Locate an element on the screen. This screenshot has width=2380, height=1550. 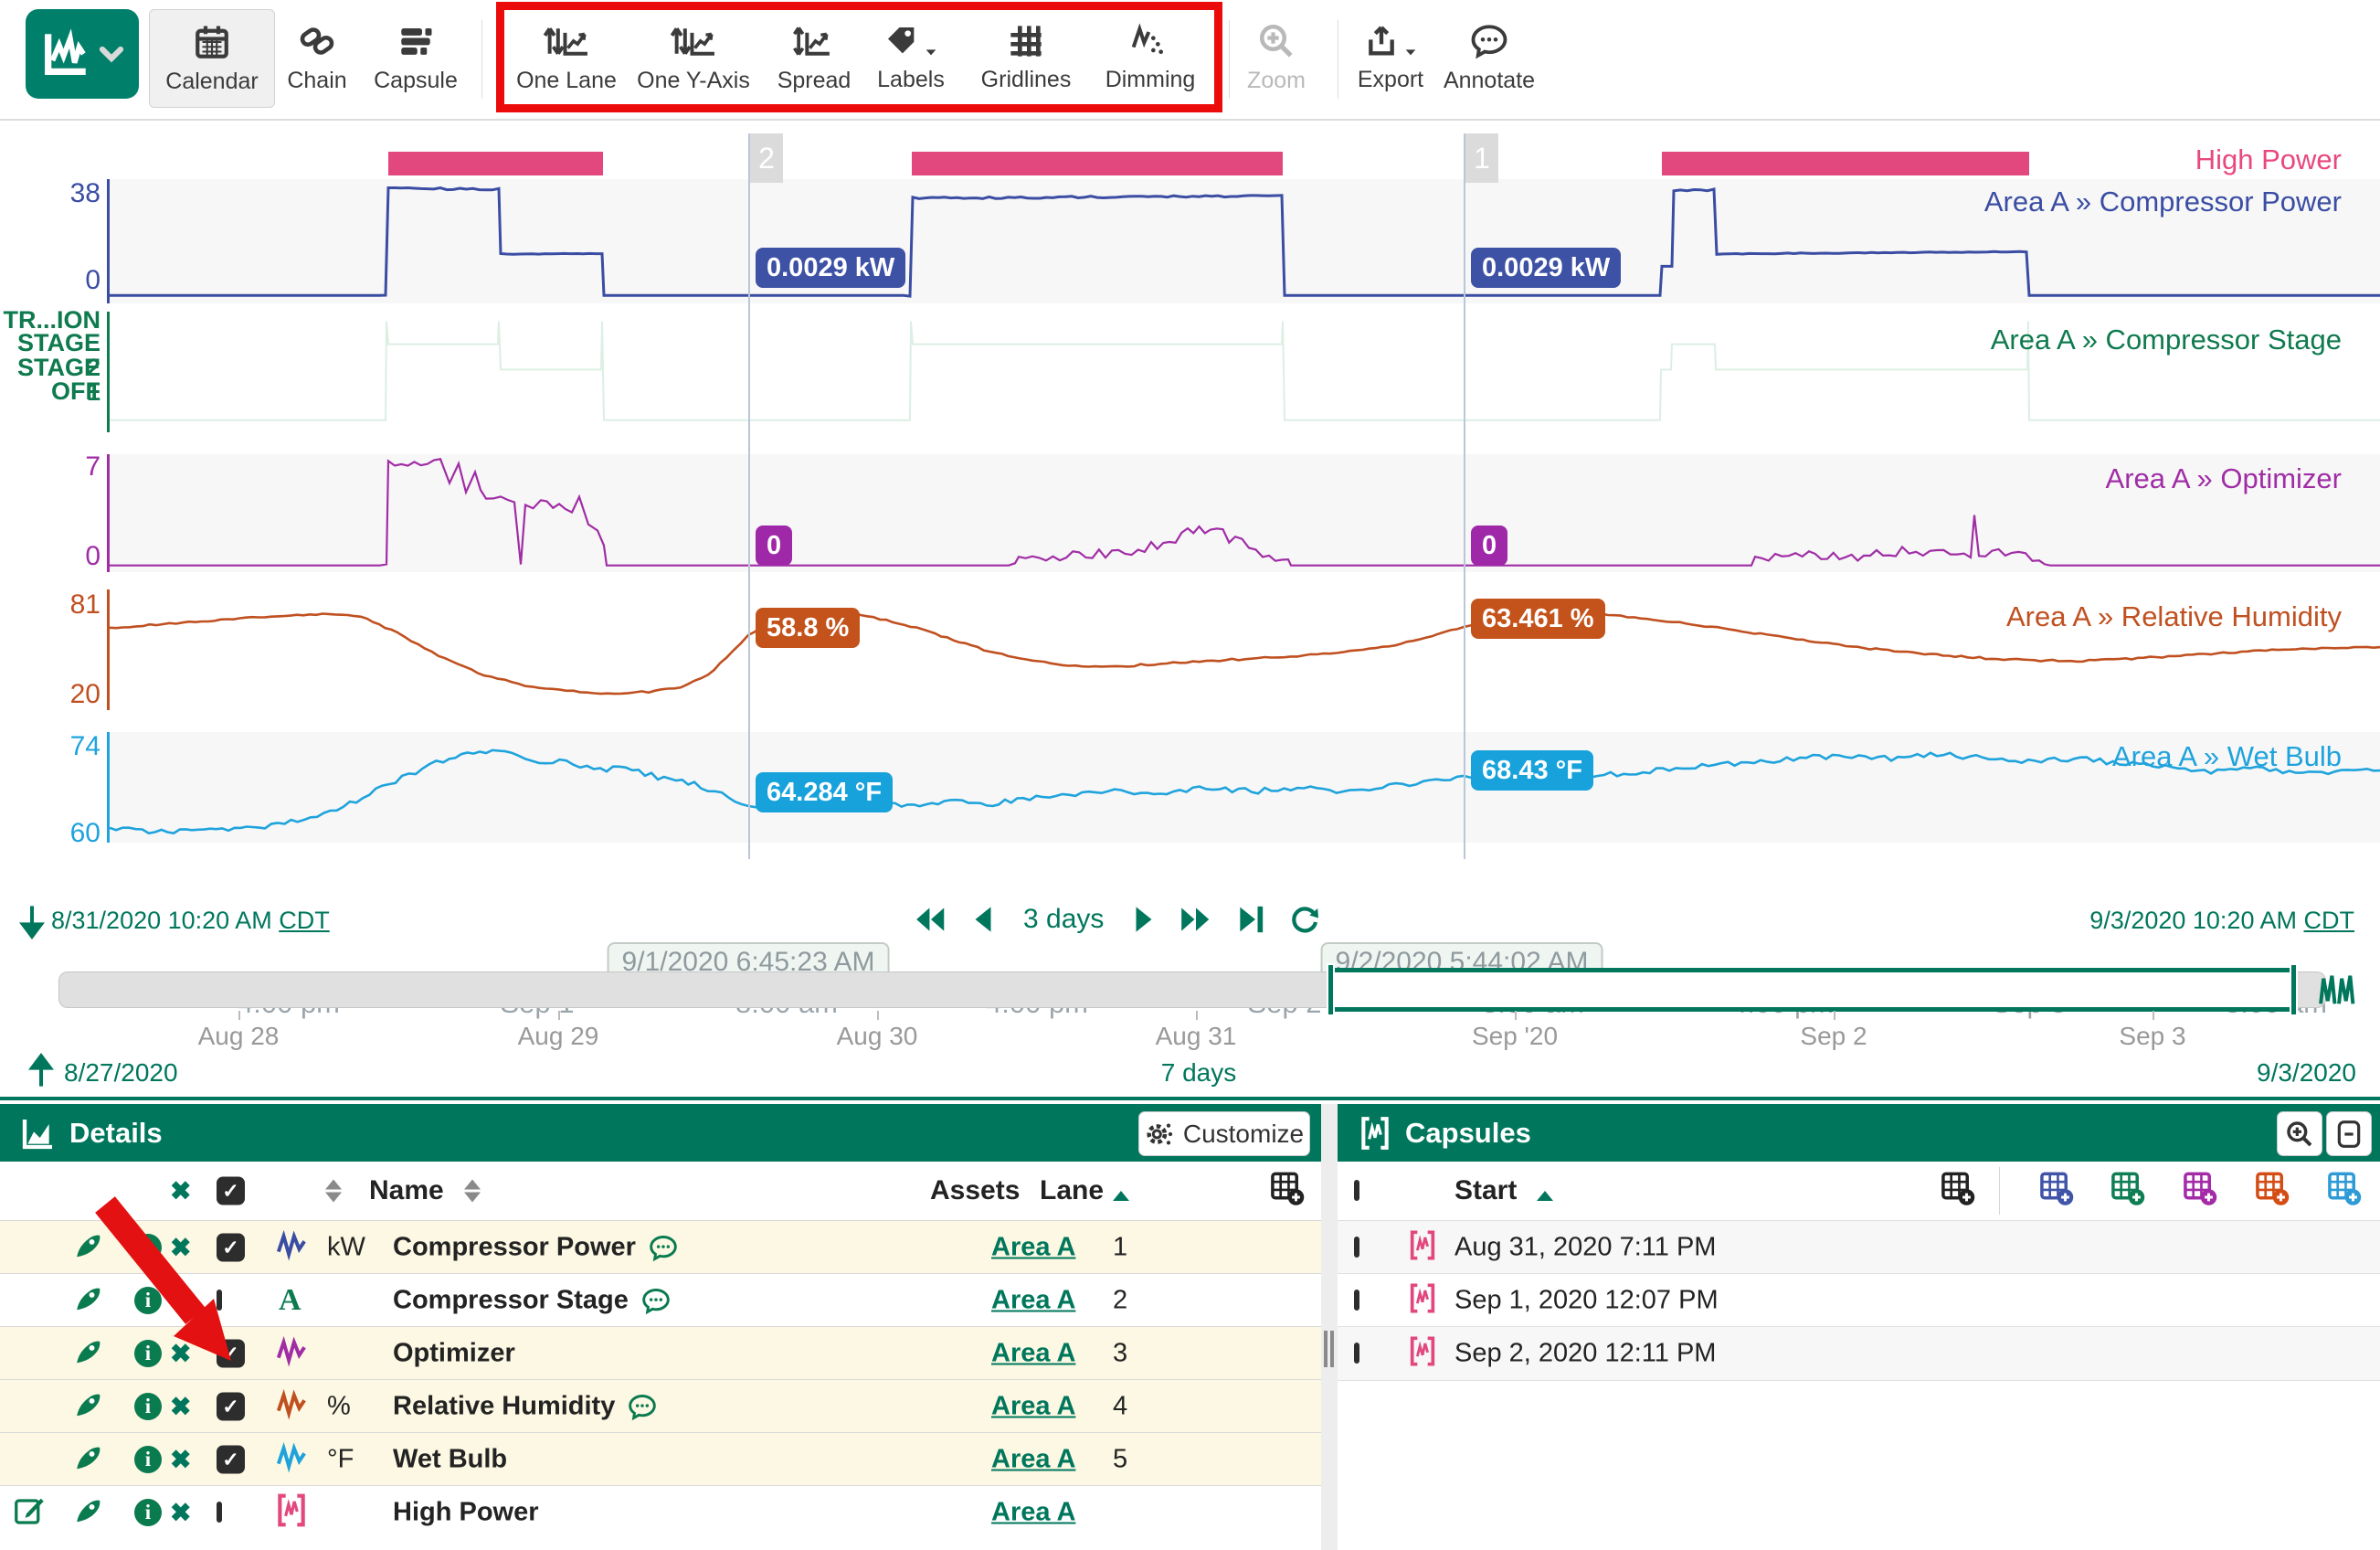
sort-icon is located at coordinates (334, 1191).